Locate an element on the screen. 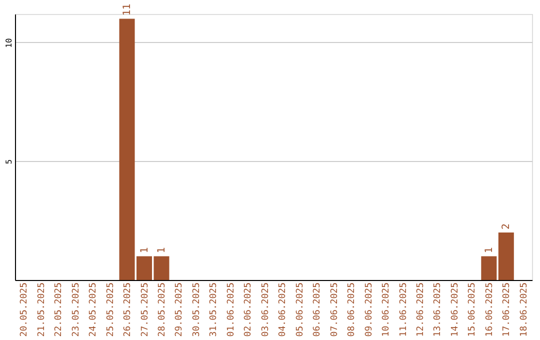 This screenshot has height=340, width=540. x-tick-label: 01.06.2025 is located at coordinates (231, 309).